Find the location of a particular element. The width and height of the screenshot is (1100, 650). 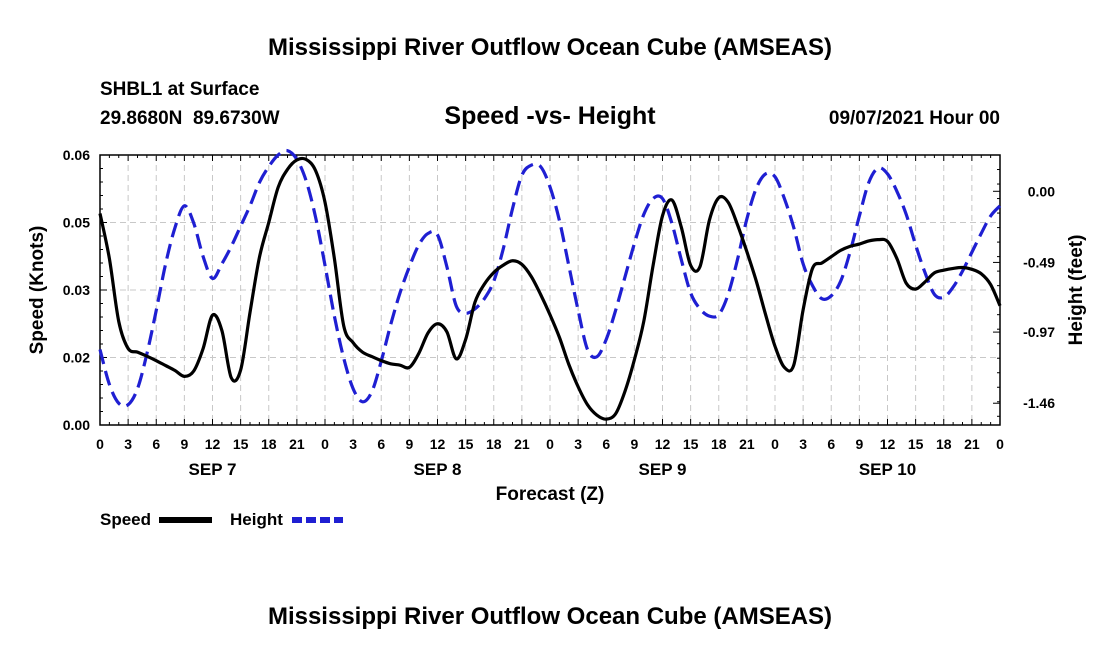

y2-axis-label: Height (feet) is located at coordinates (1076, 290).